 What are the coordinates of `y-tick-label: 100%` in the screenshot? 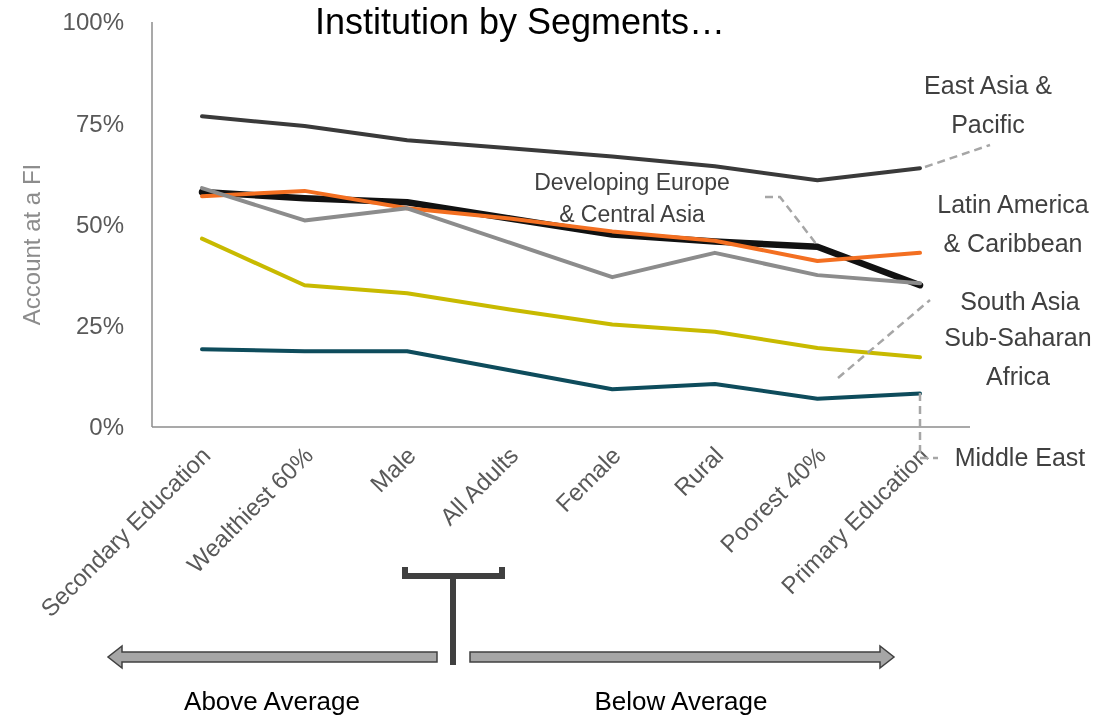 It's located at (93, 22).